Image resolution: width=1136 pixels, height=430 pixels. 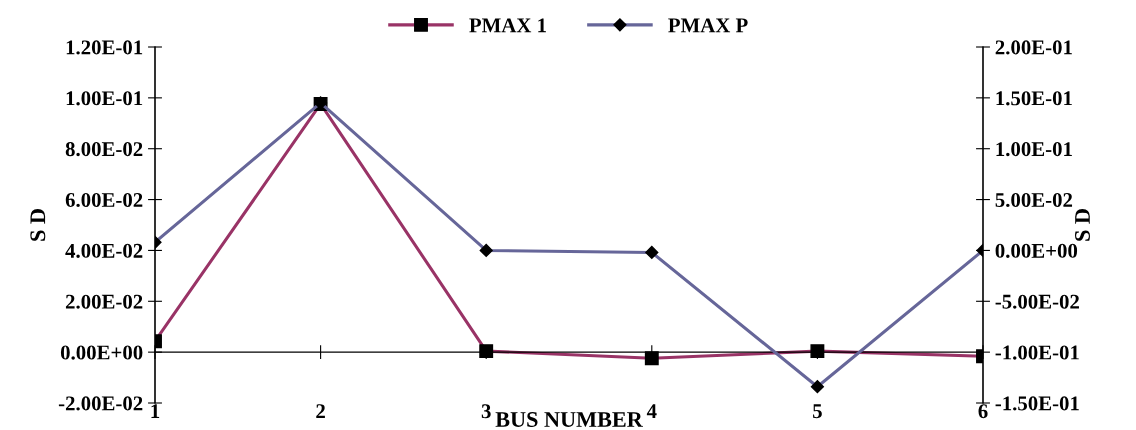 I want to click on x-tick-label: 5, so click(x=817, y=411).